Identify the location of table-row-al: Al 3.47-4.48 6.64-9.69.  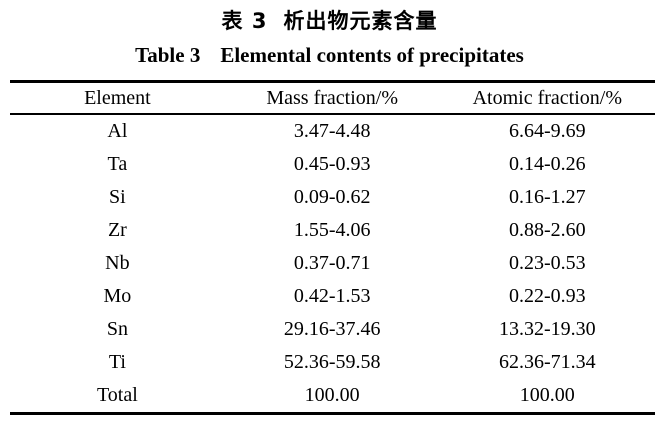
(332, 131).